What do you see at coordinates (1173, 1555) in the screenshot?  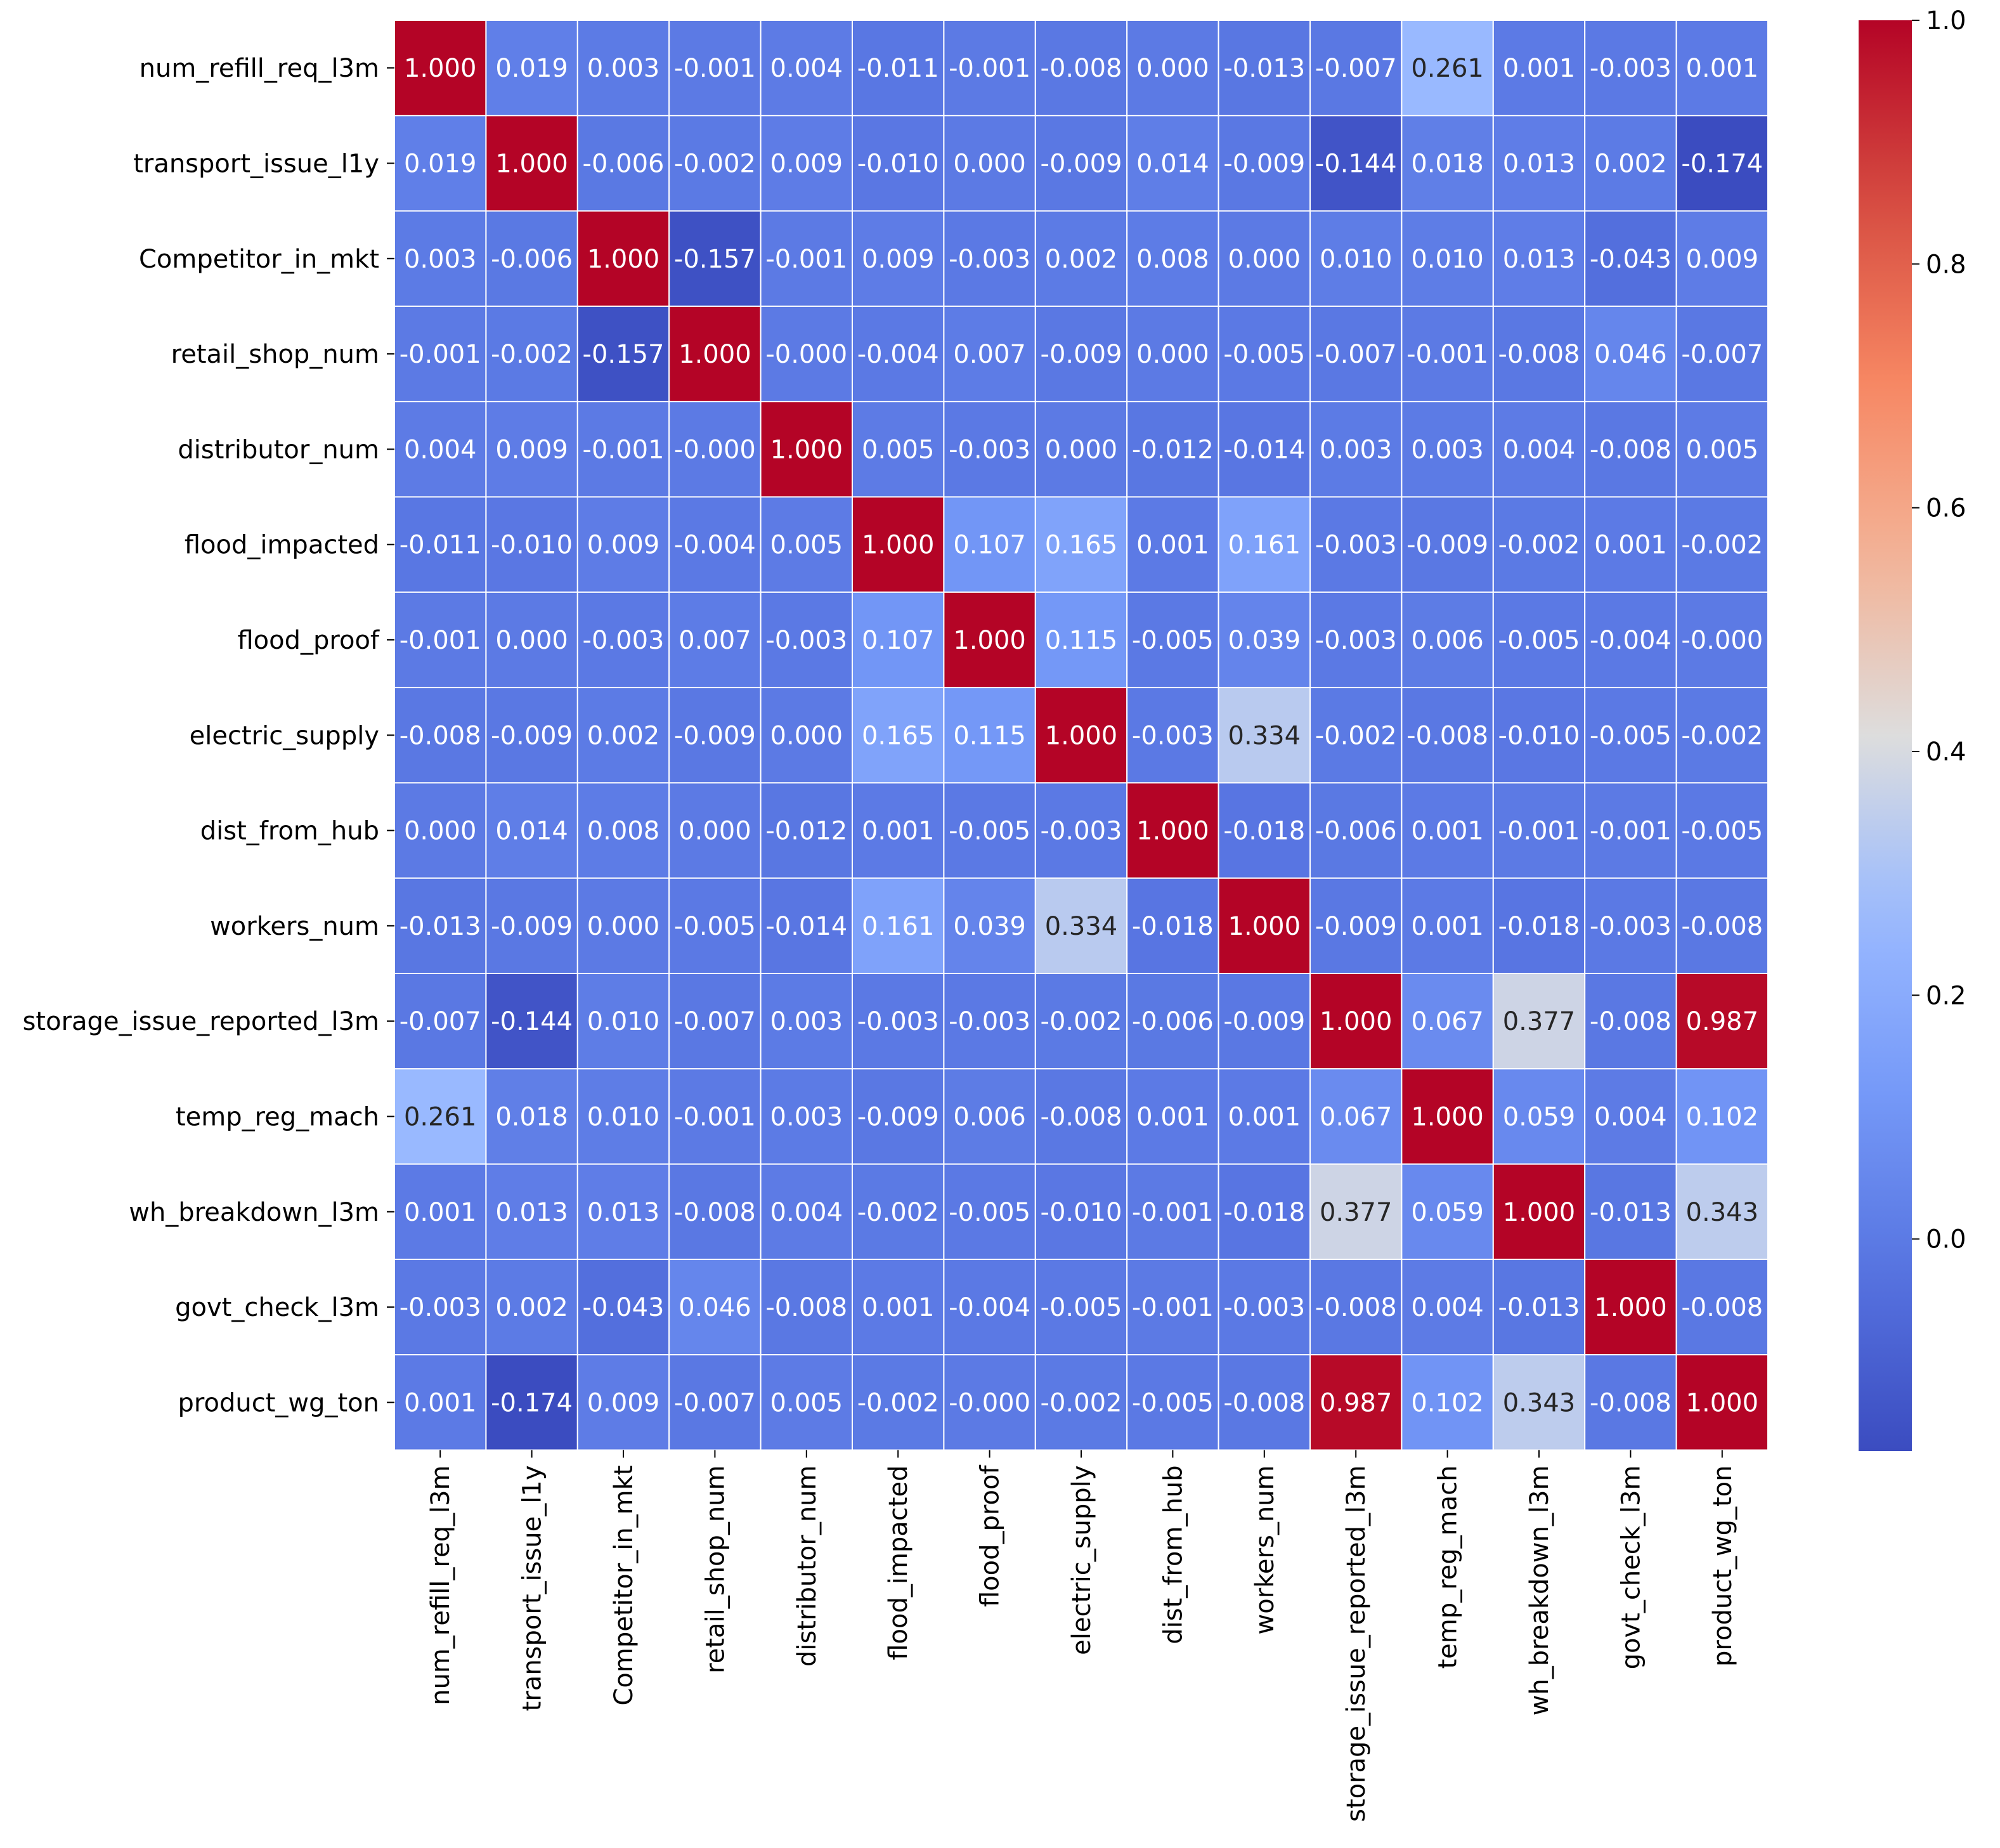 I see `x-tick-label: dist_from_hub` at bounding box center [1173, 1555].